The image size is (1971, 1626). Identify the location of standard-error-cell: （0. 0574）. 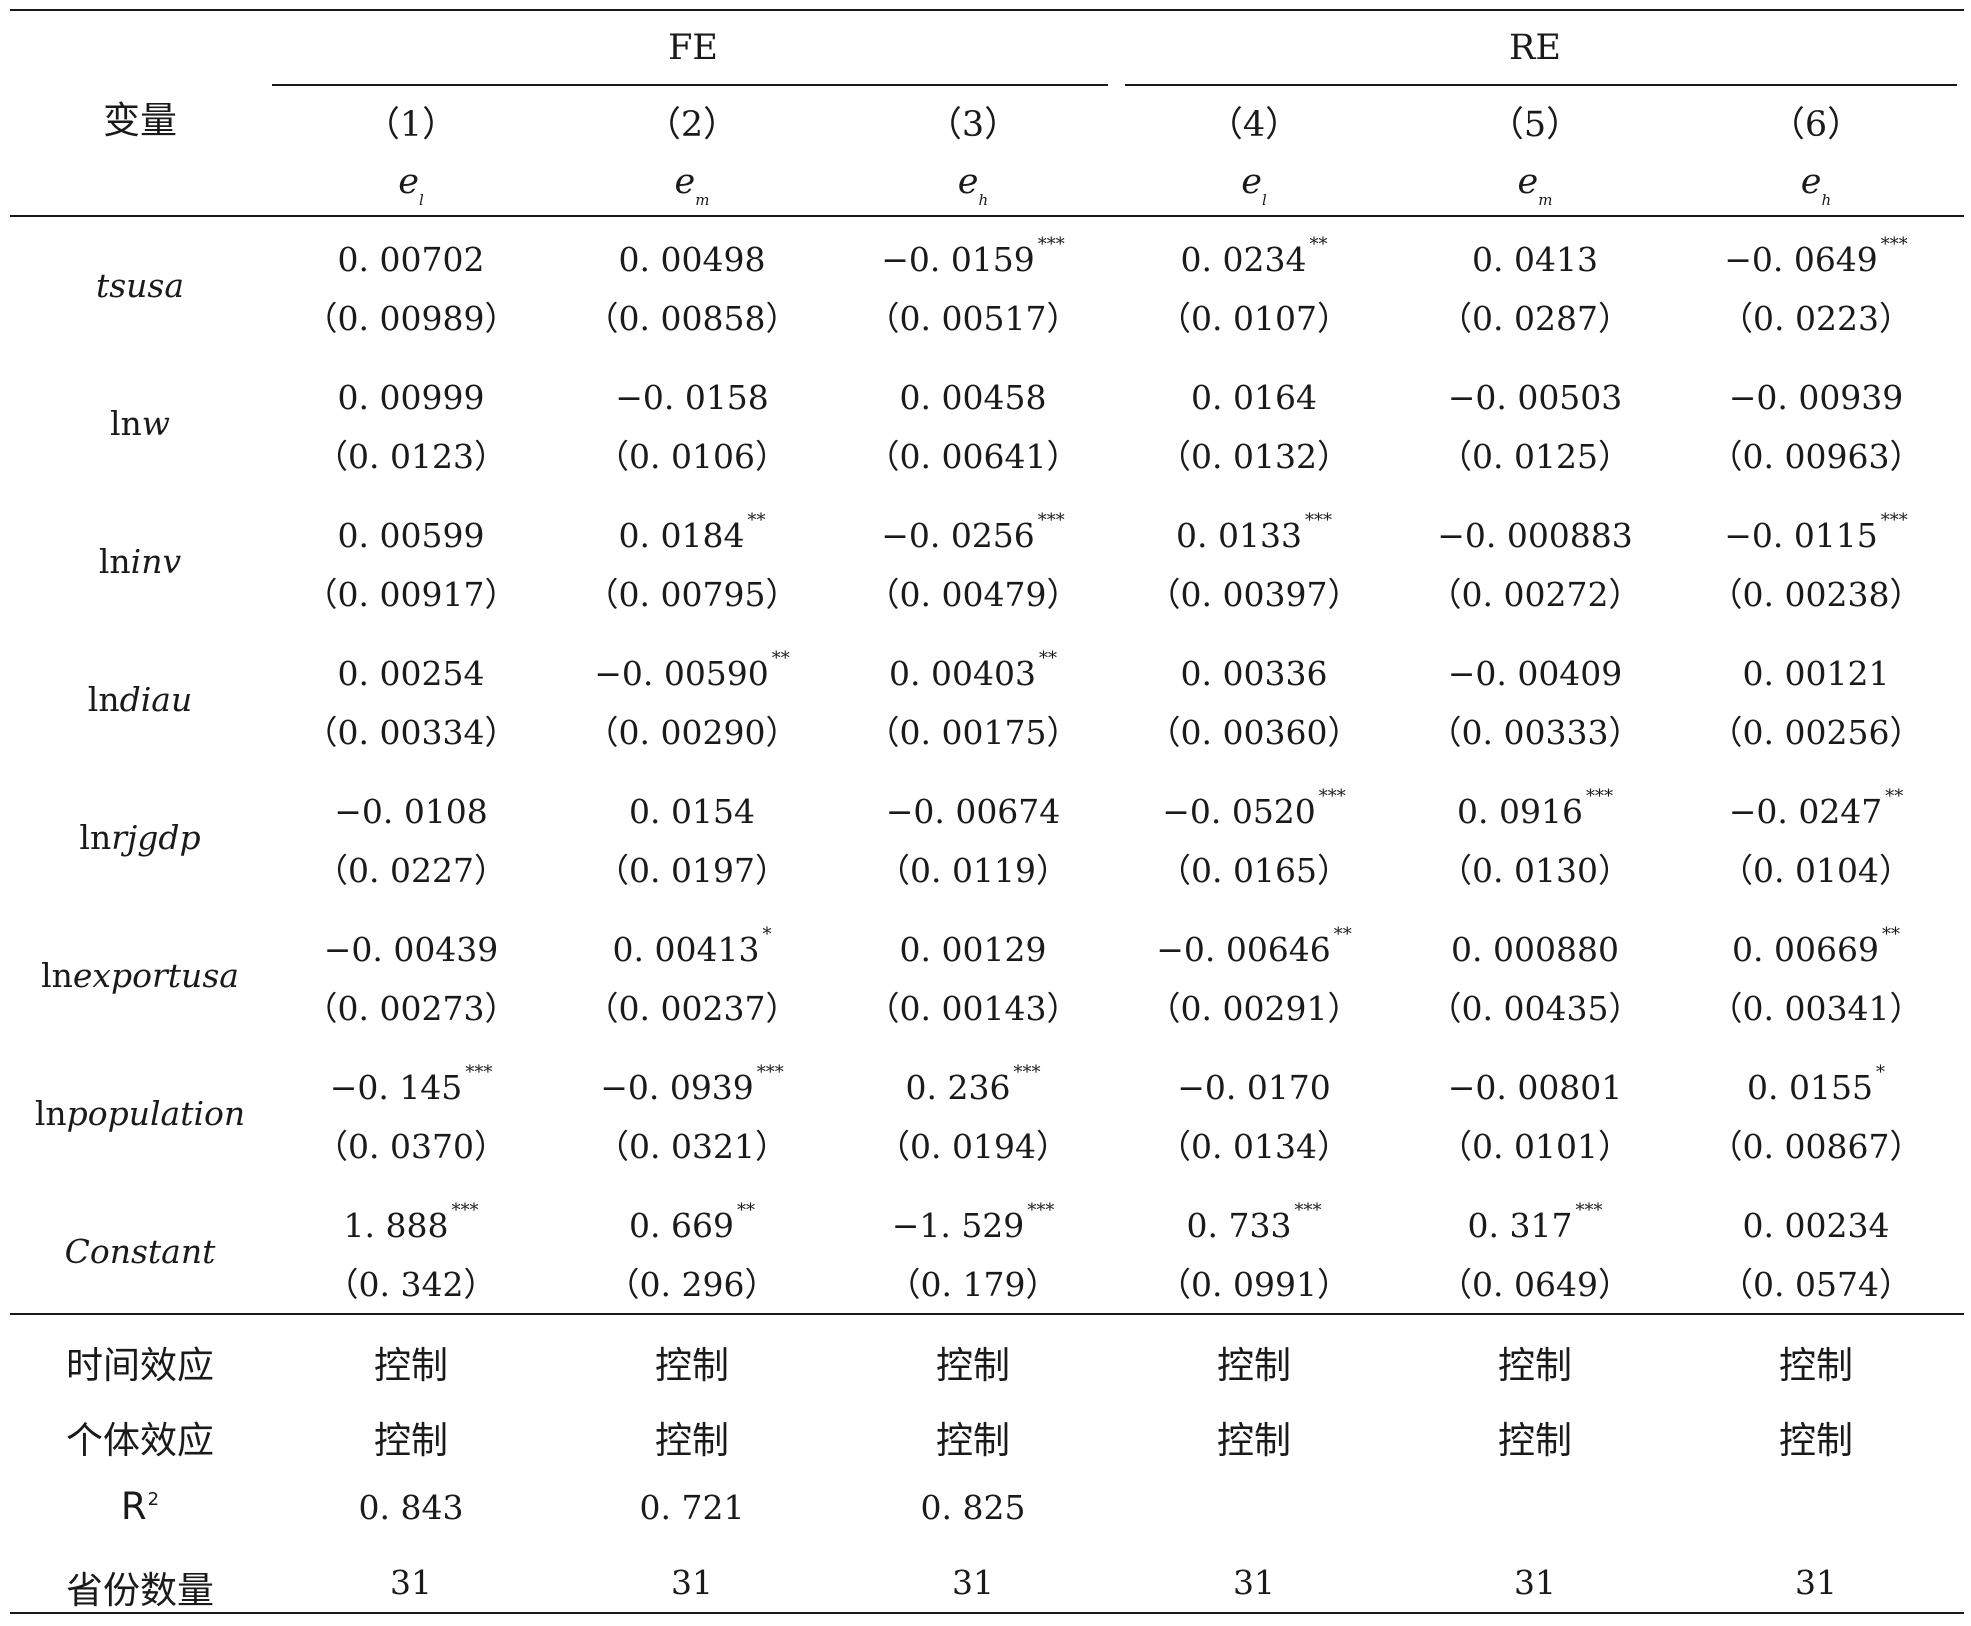
(1816, 1284).